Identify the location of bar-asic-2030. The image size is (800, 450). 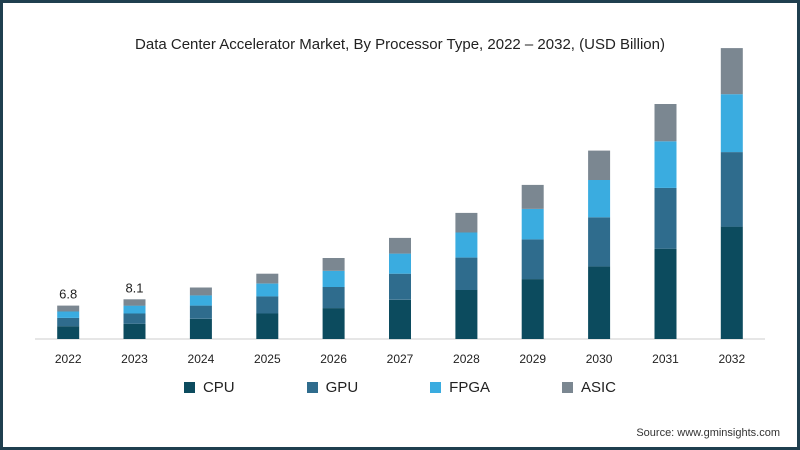
(599, 165).